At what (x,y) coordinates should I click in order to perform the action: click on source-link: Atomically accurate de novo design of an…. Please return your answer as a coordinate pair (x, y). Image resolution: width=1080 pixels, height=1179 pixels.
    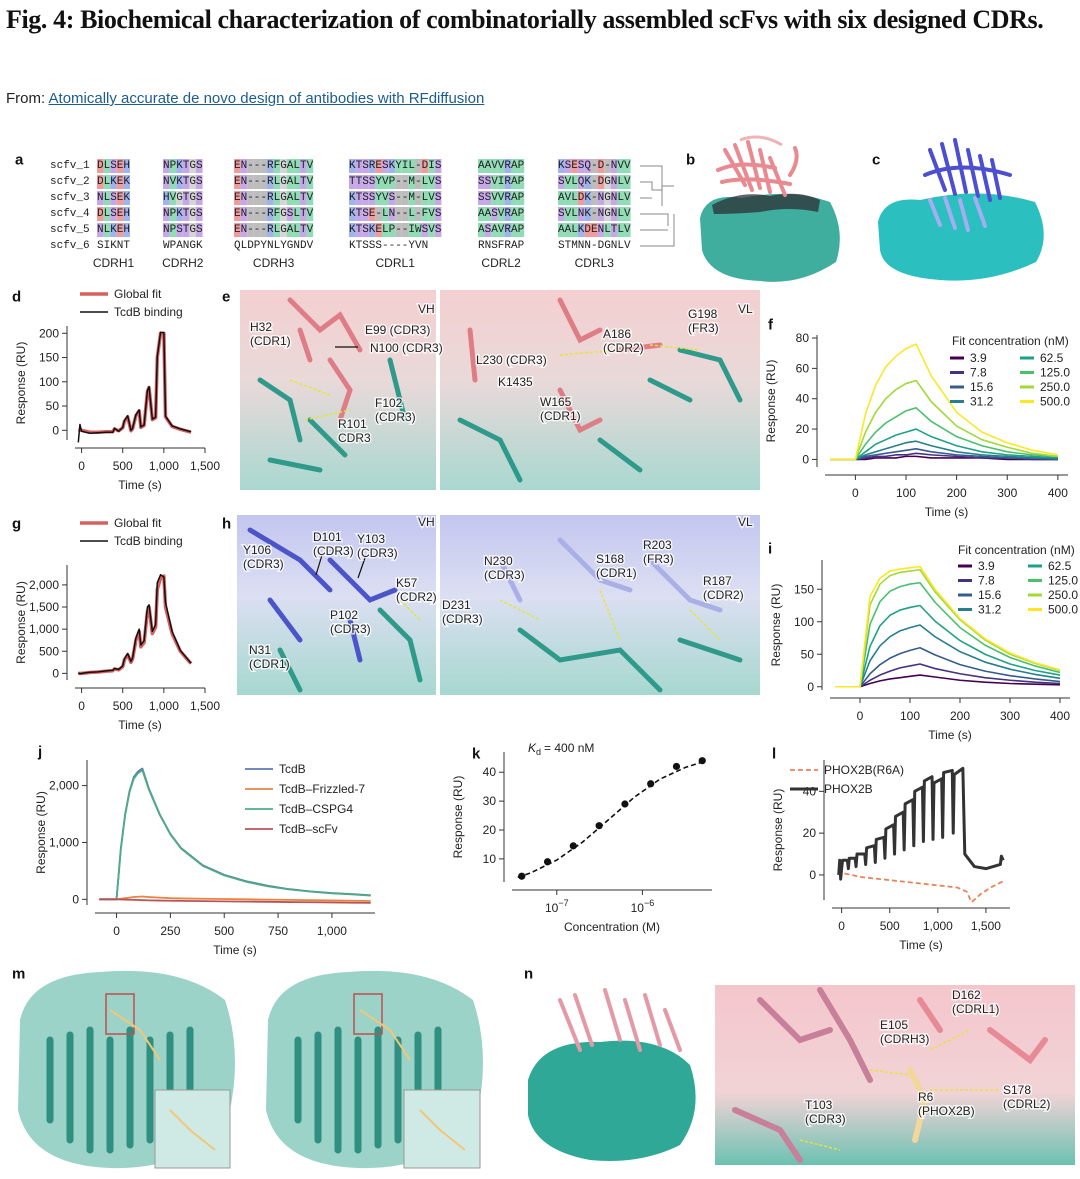
    Looking at the image, I should click on (266, 98).